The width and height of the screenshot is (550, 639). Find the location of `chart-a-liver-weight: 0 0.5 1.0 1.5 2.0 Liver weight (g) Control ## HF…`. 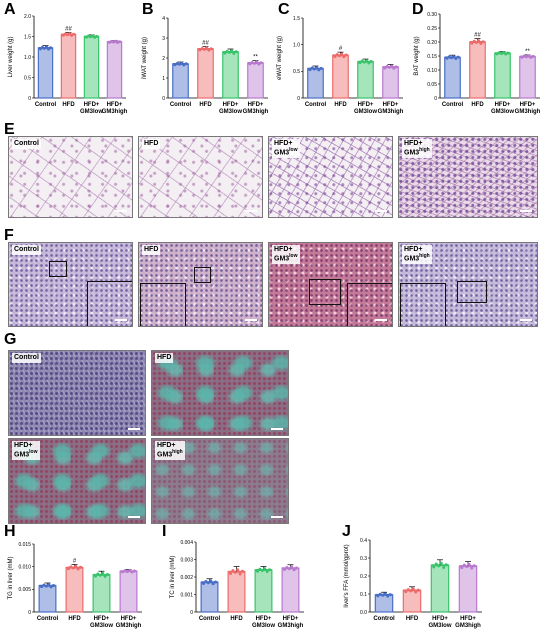

chart-a-liver-weight: 0 0.5 1.0 1.5 2.0 Liver weight (g) Control ## HF… is located at coordinates (68, 64).